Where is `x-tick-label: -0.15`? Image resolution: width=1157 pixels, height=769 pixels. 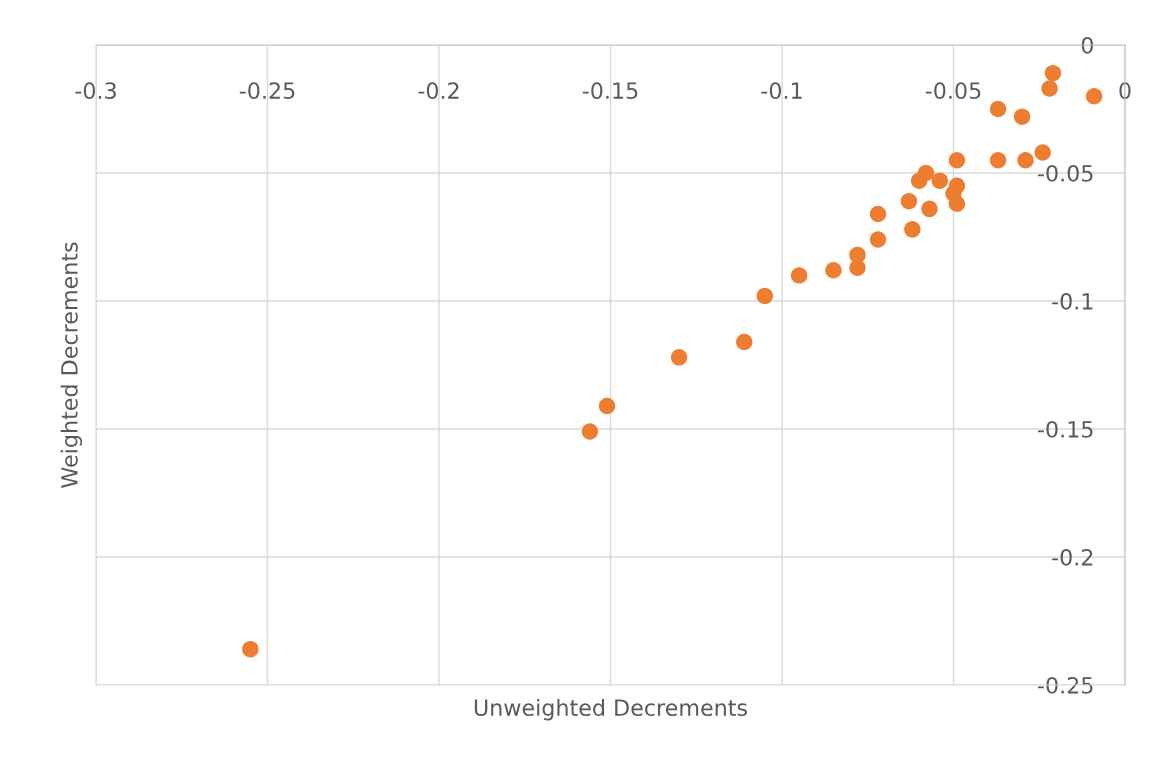
x-tick-label: -0.15 is located at coordinates (610, 91).